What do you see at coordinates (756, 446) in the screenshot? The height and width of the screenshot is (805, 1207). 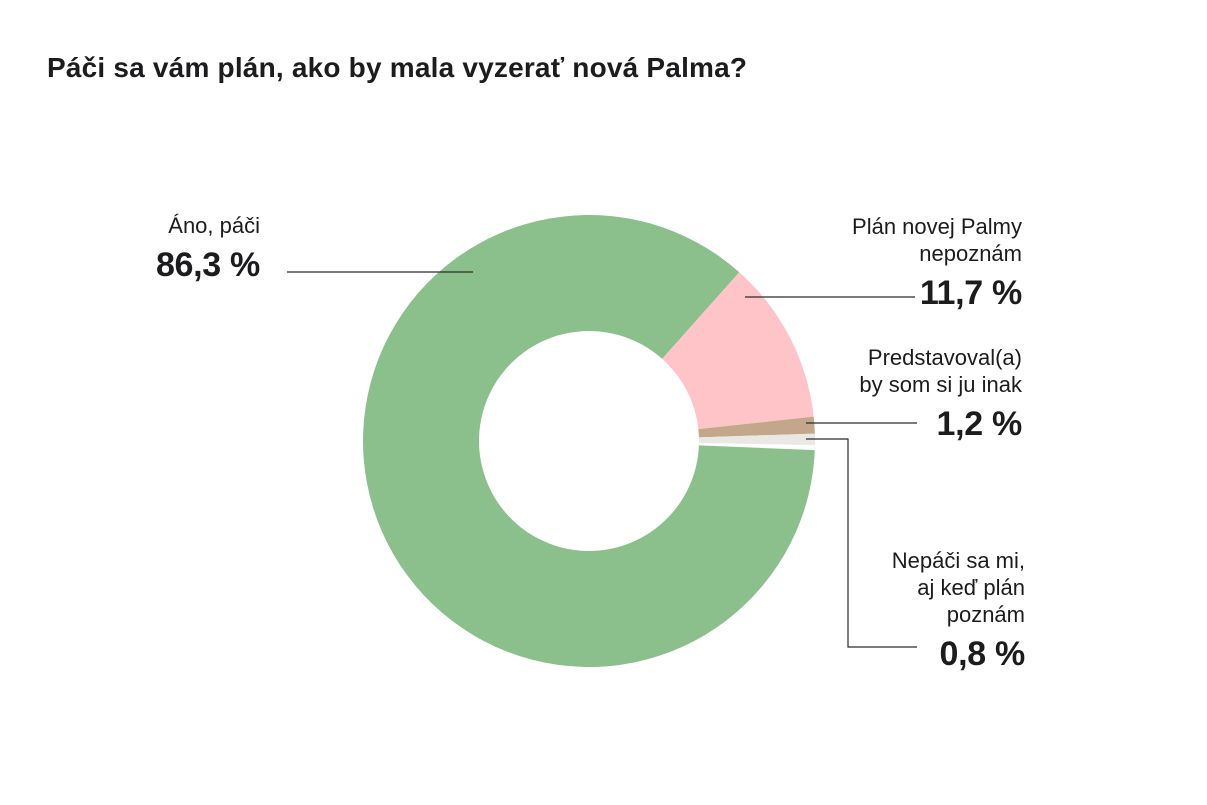 I see `slice-gap-separator` at bounding box center [756, 446].